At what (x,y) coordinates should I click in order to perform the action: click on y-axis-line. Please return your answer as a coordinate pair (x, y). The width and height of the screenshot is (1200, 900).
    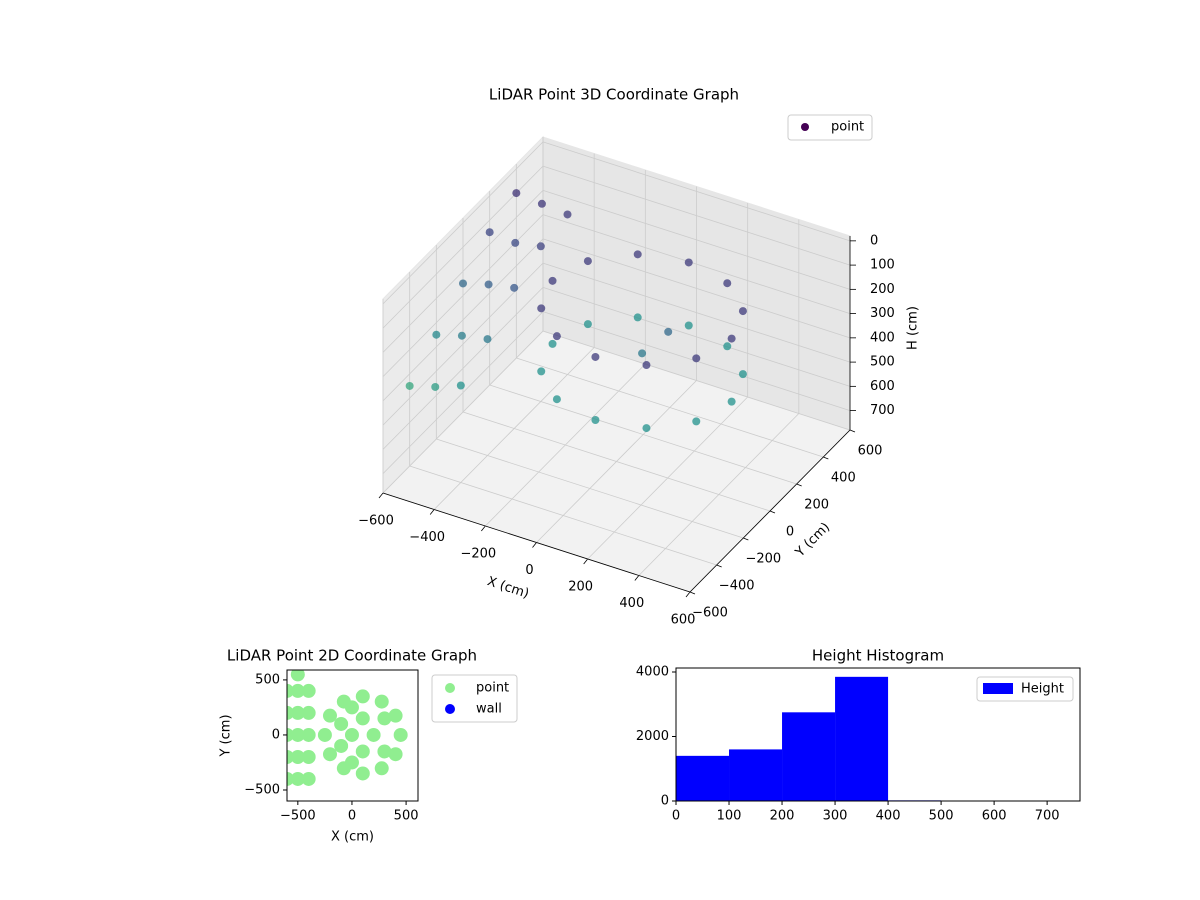
    Looking at the image, I should click on (770, 511).